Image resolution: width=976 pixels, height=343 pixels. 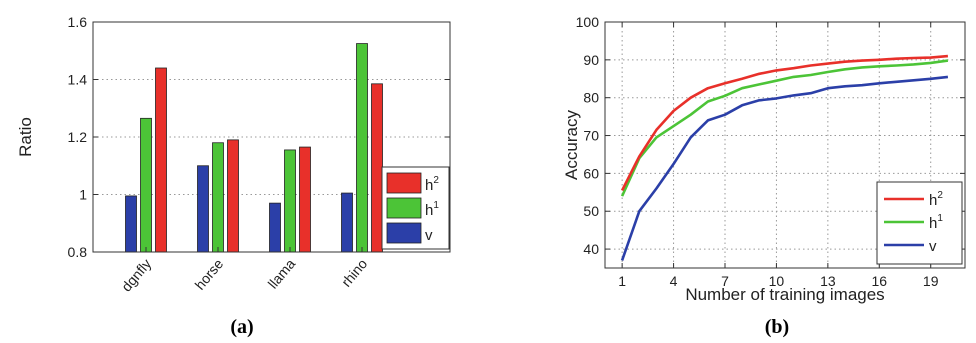 What do you see at coordinates (218, 197) in the screenshot?
I see `bar-horse-h1` at bounding box center [218, 197].